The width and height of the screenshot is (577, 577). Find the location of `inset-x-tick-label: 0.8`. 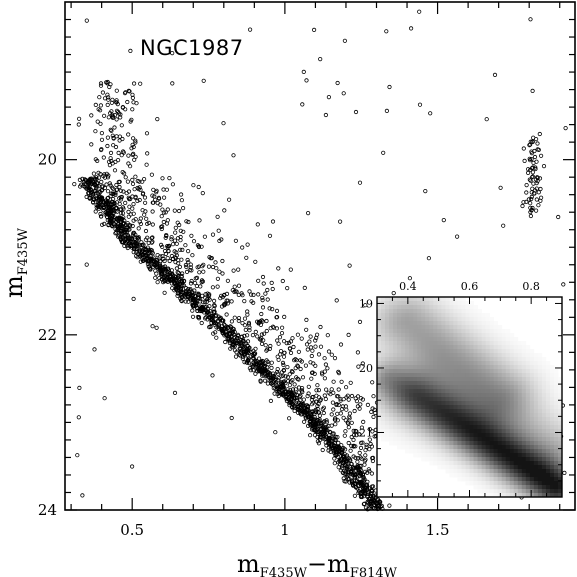

inset-x-tick-label: 0.8 is located at coordinates (531, 286).